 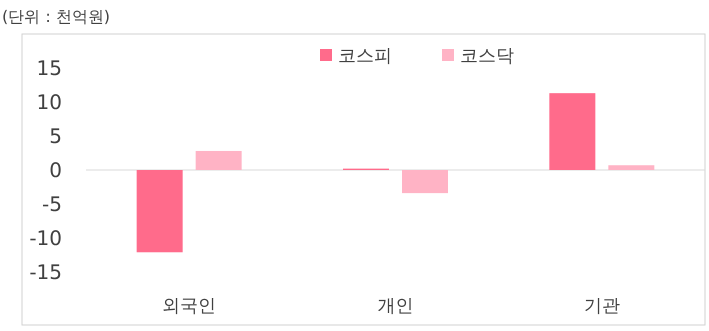 I want to click on chart-title: (단위 : 천억원), so click(x=56, y=16).